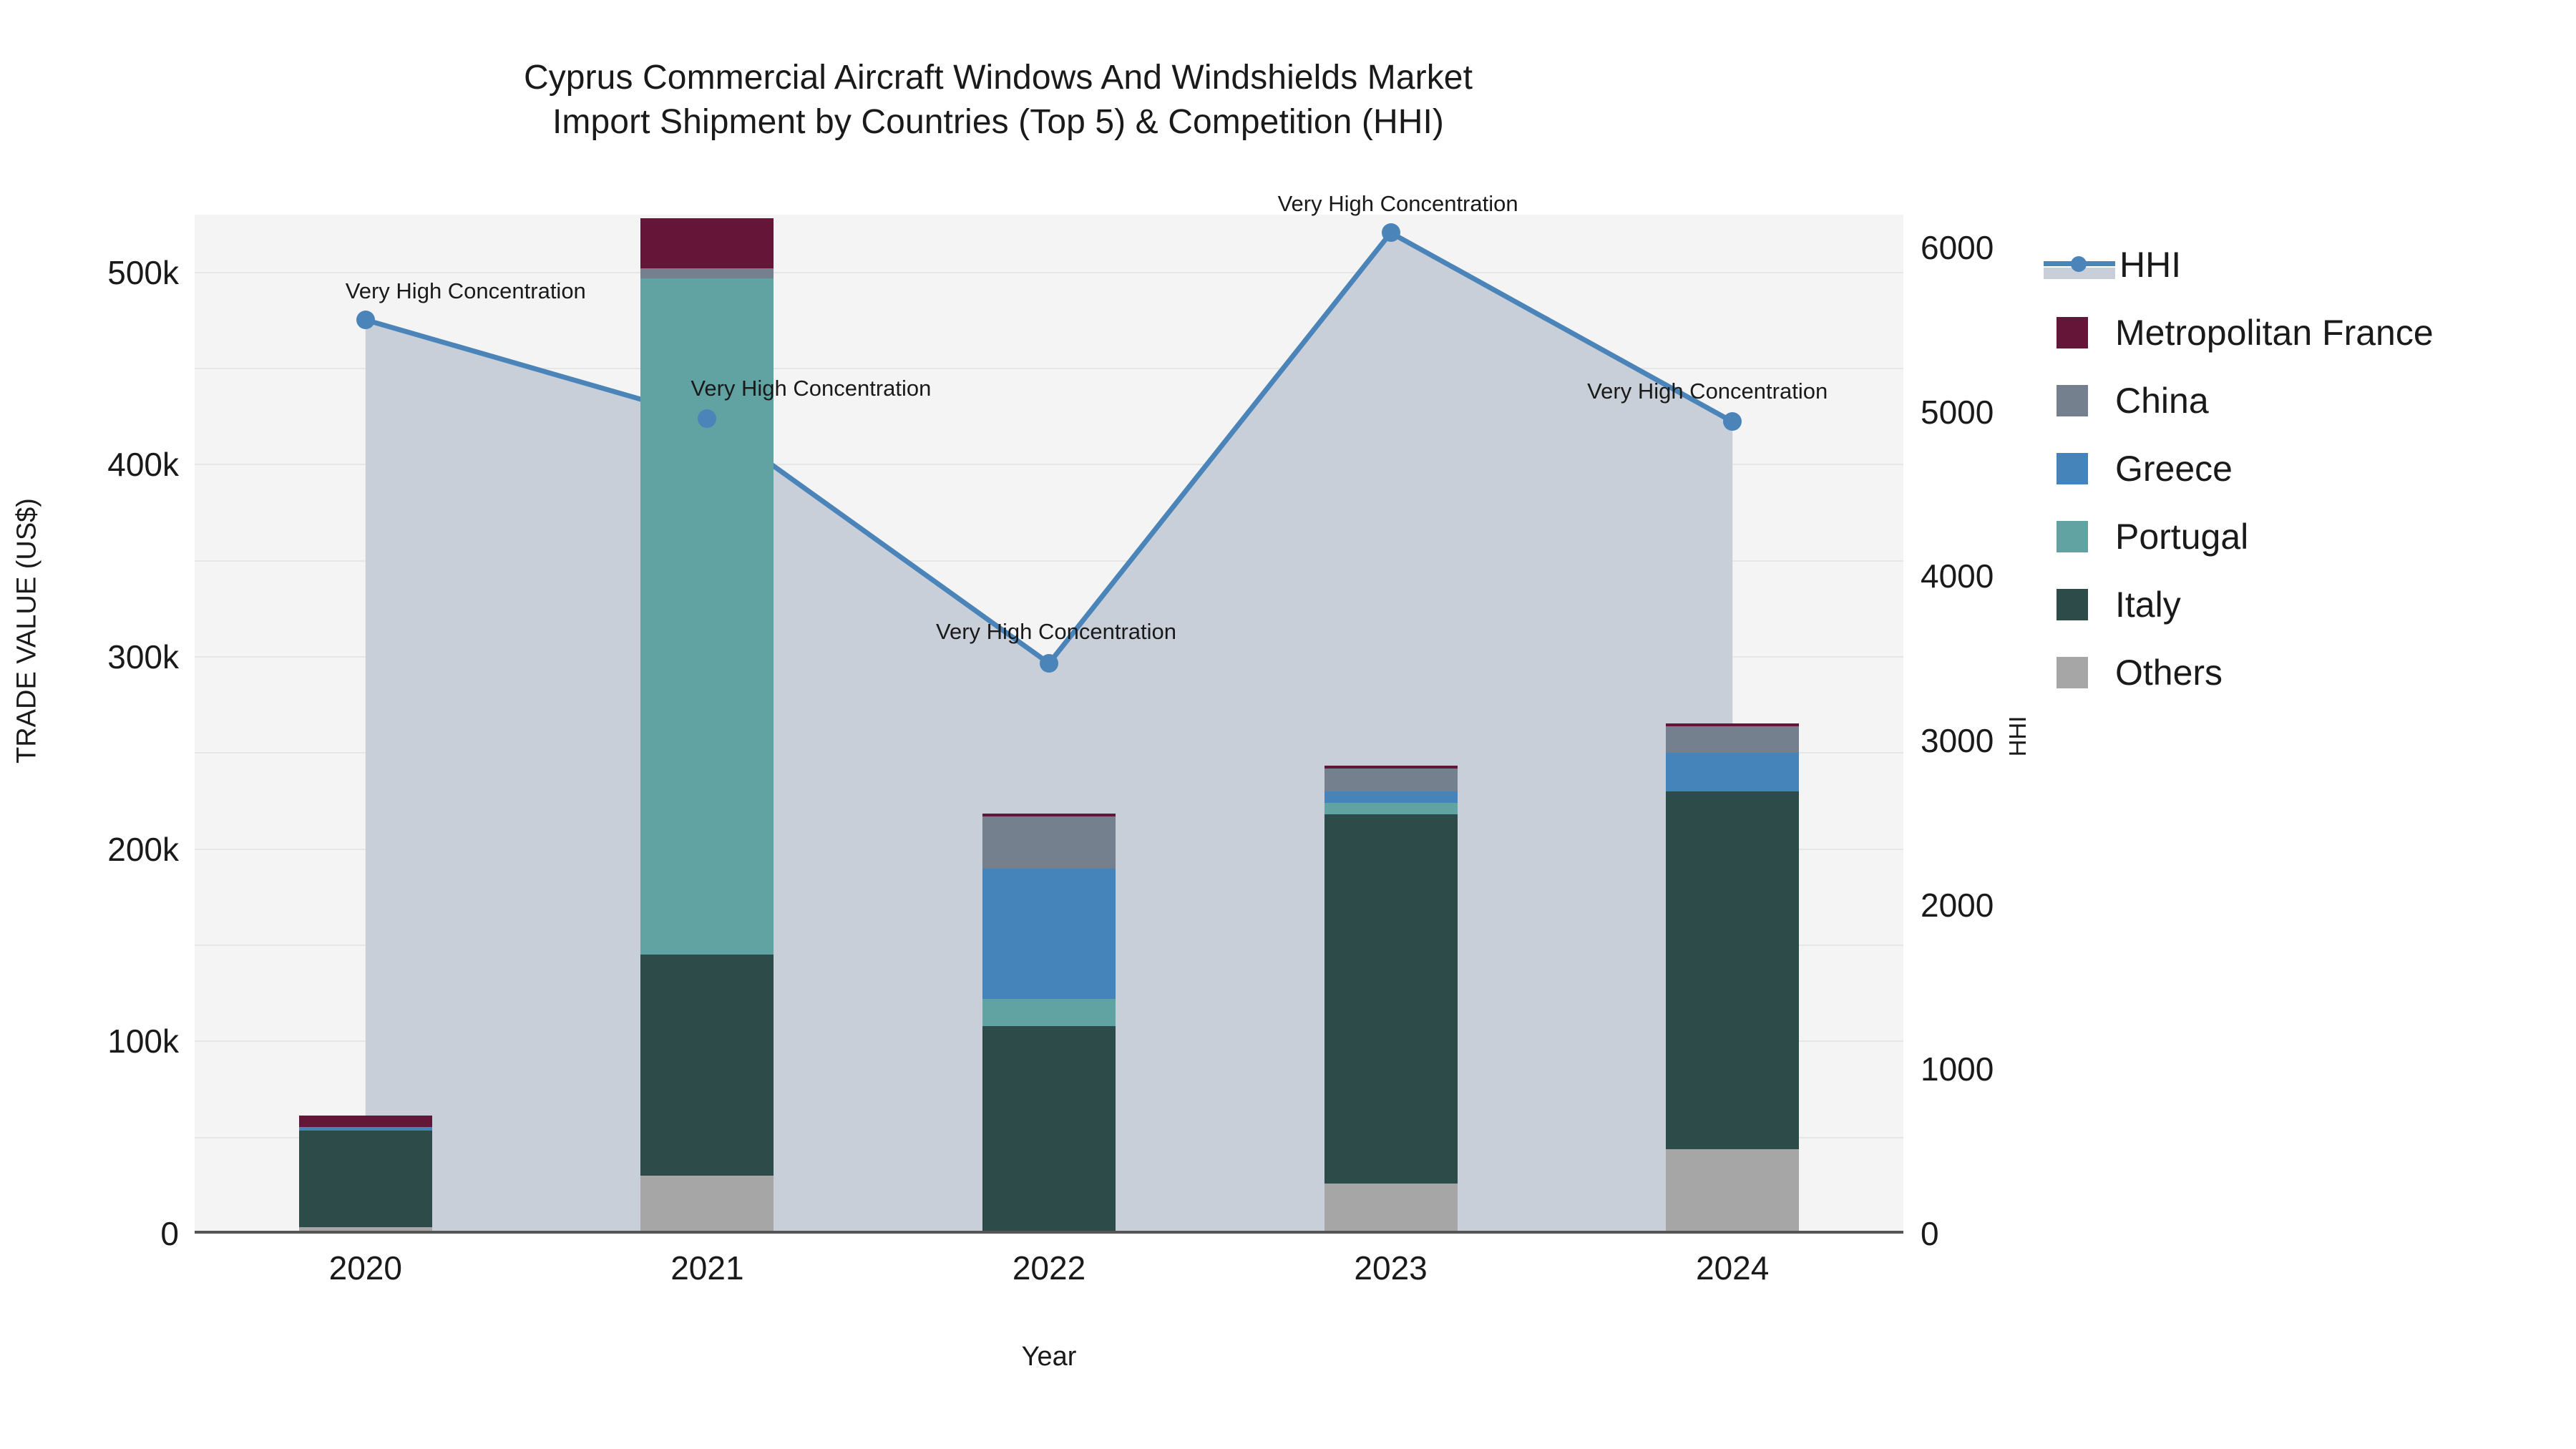 This screenshot has height=1449, width=2576. I want to click on y-tick-right-0: 0, so click(1930, 1233).